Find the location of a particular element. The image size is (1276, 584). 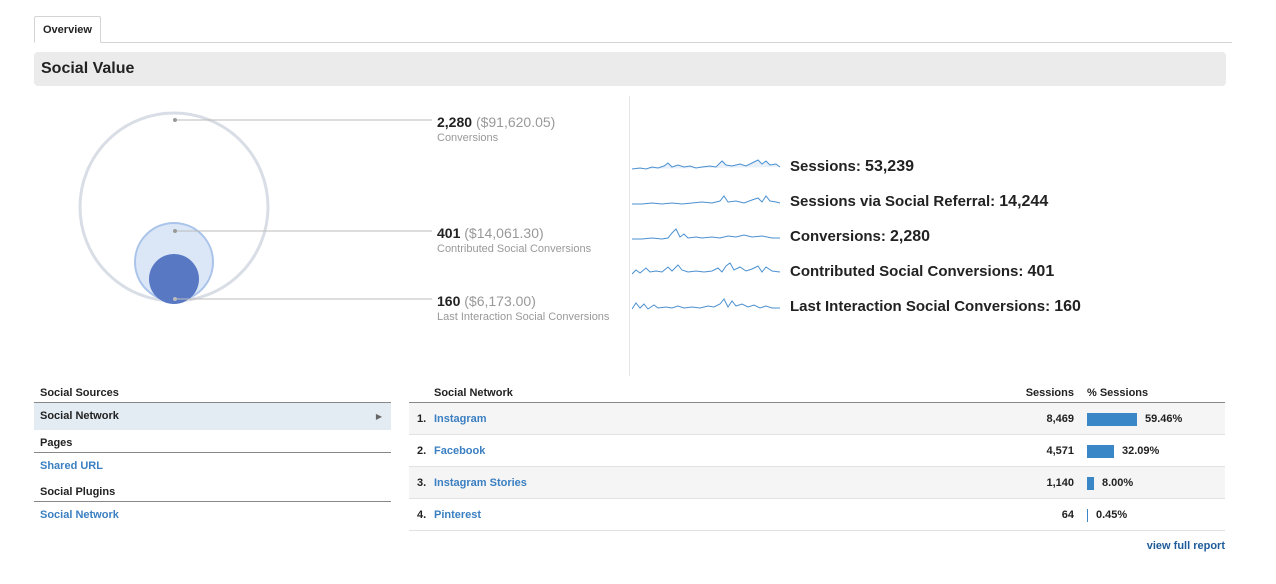

row-pct-sessions: 32.09% is located at coordinates (1141, 451).